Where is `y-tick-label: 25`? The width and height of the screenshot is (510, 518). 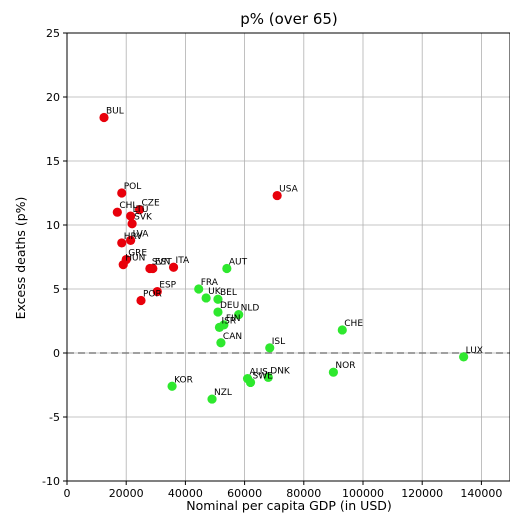
y-tick-label: 25 is located at coordinates (53, 33).